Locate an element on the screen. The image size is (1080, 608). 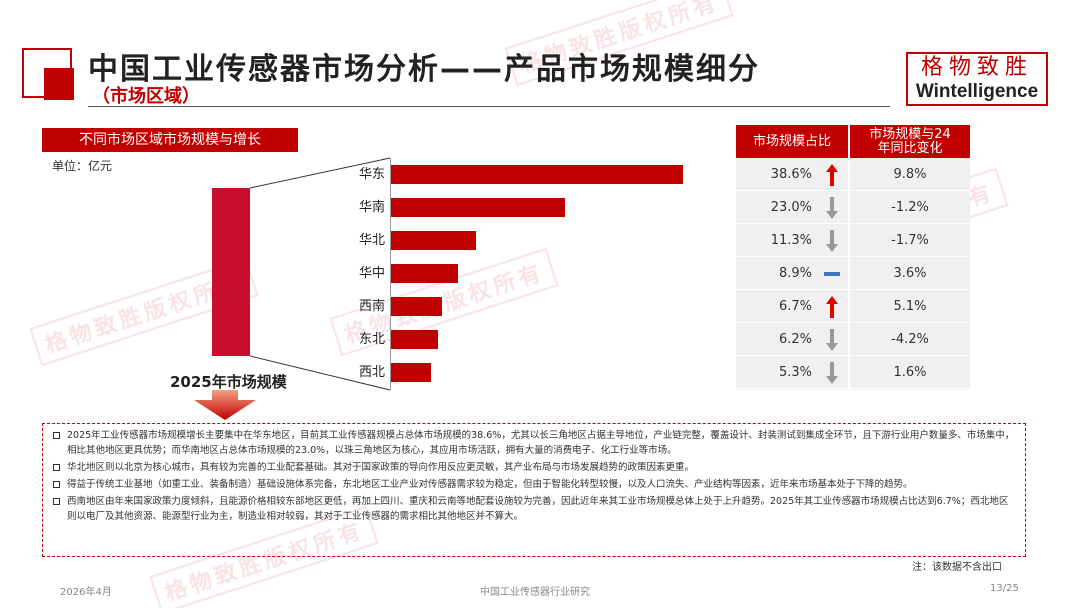
footer-report-name: 中国工业传感器行业研究 is located at coordinates (535, 592).